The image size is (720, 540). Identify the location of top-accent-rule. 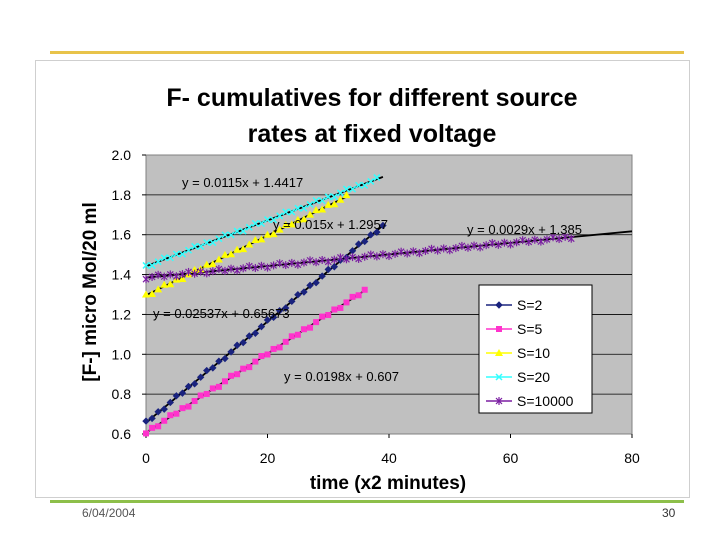
(367, 52).